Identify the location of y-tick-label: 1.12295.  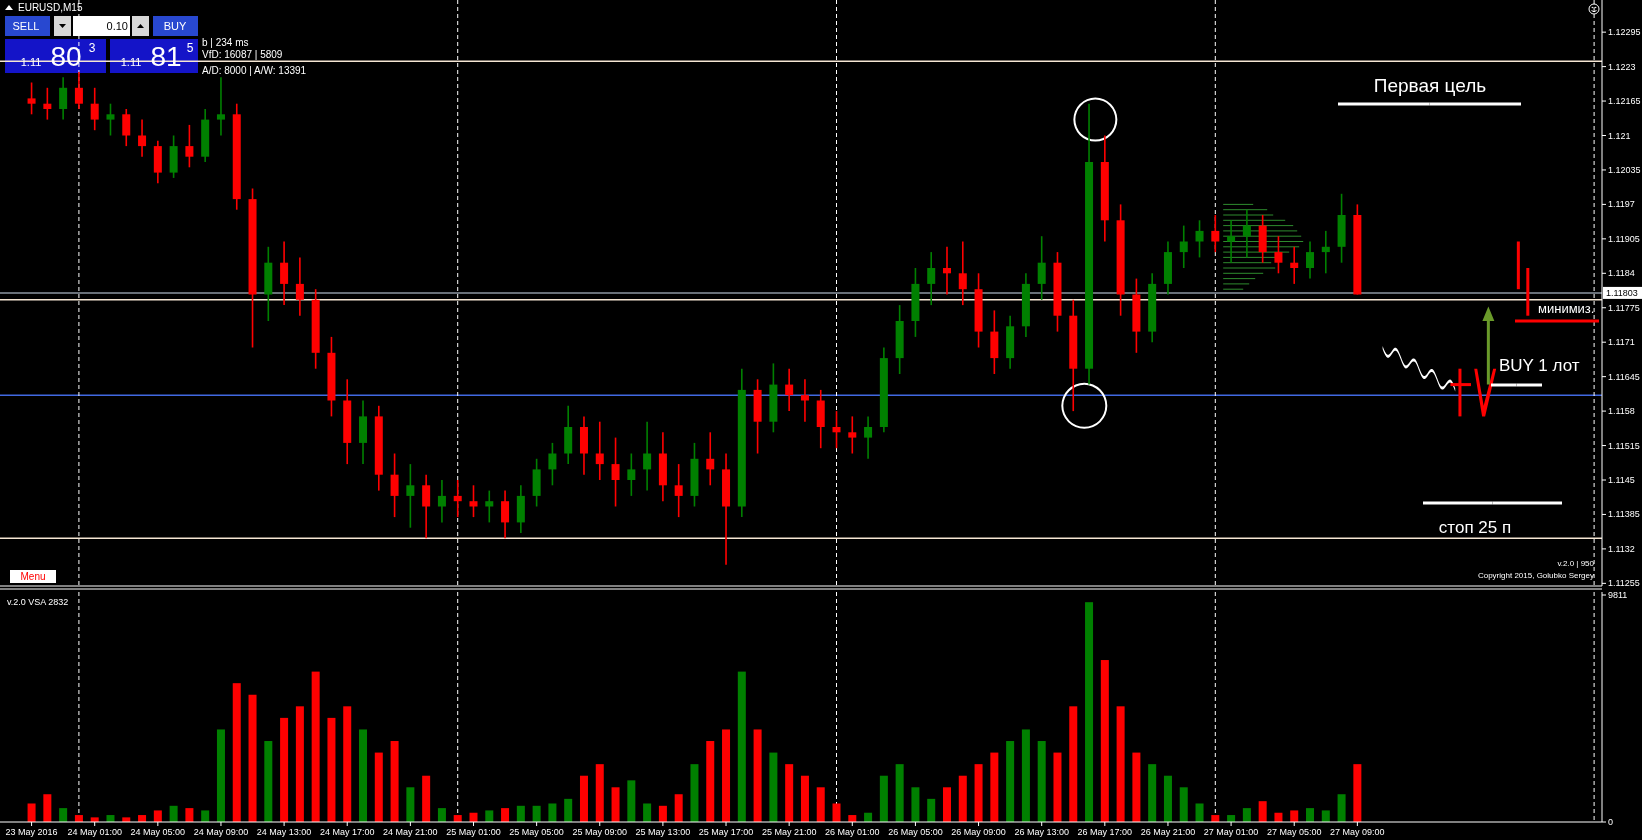
(1624, 32).